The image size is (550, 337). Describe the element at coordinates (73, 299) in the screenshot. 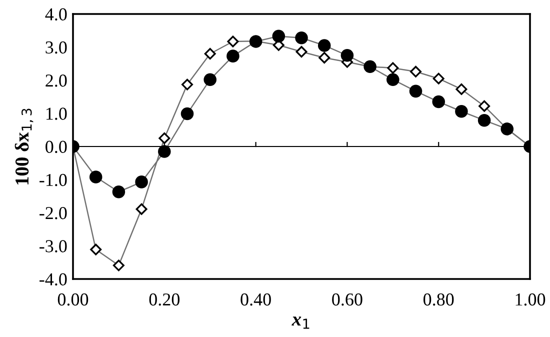

I see `x-tick-label: 0.00` at that location.